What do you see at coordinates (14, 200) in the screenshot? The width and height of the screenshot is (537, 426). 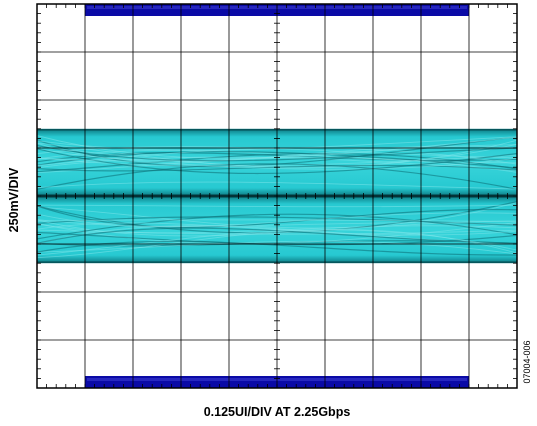 I see `y-axis-label: 250mV/DIV` at bounding box center [14, 200].